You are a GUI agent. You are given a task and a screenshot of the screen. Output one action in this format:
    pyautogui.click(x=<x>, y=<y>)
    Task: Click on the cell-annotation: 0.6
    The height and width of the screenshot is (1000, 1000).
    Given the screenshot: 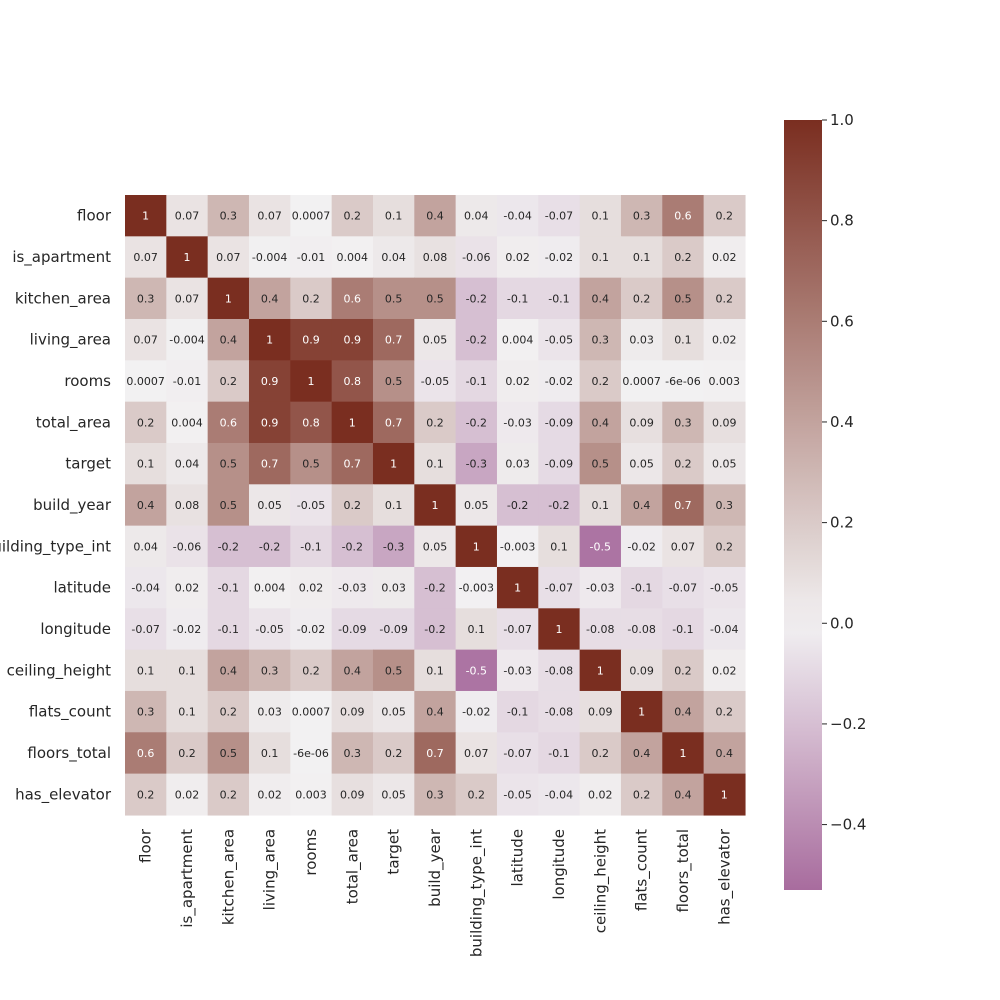 What is the action you would take?
    pyautogui.click(x=353, y=298)
    